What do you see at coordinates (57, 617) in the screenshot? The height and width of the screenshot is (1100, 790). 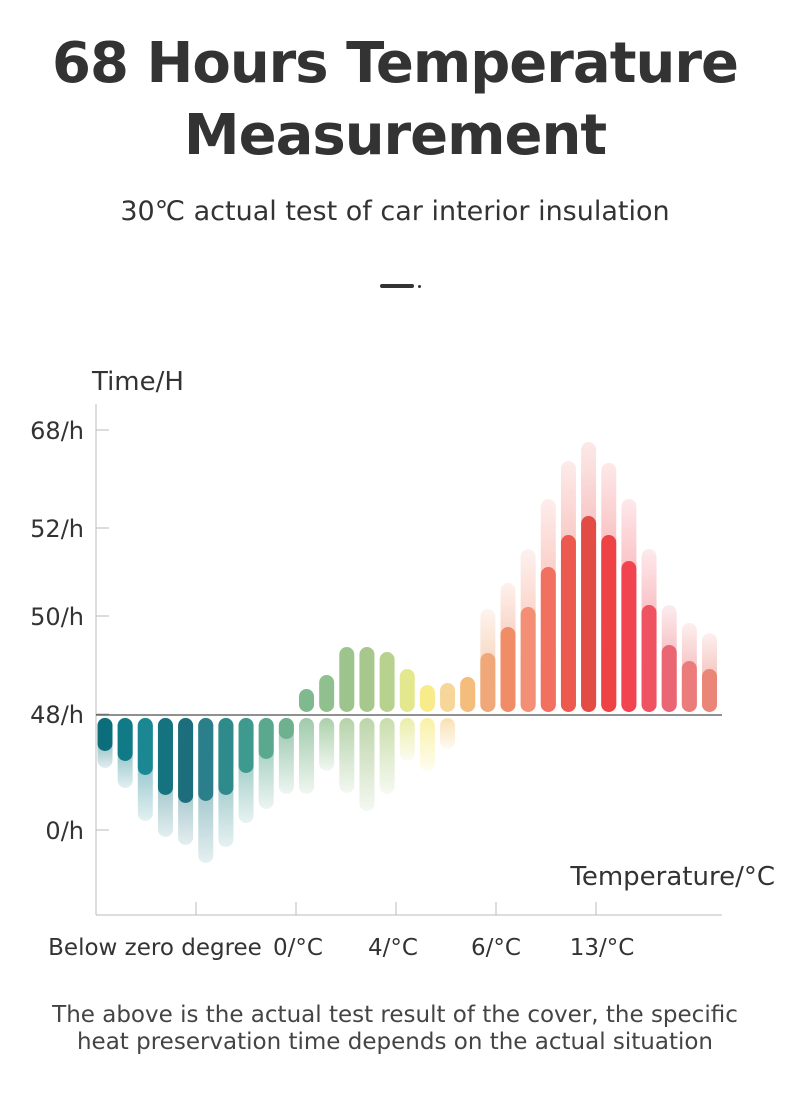 I see `y-tick-label: 50/h` at bounding box center [57, 617].